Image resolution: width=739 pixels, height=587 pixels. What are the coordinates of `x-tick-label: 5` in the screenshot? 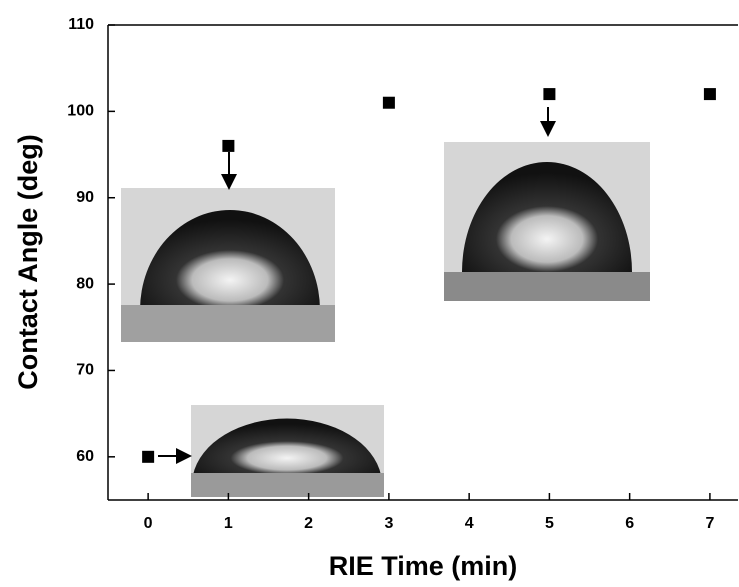 It's located at (549, 523).